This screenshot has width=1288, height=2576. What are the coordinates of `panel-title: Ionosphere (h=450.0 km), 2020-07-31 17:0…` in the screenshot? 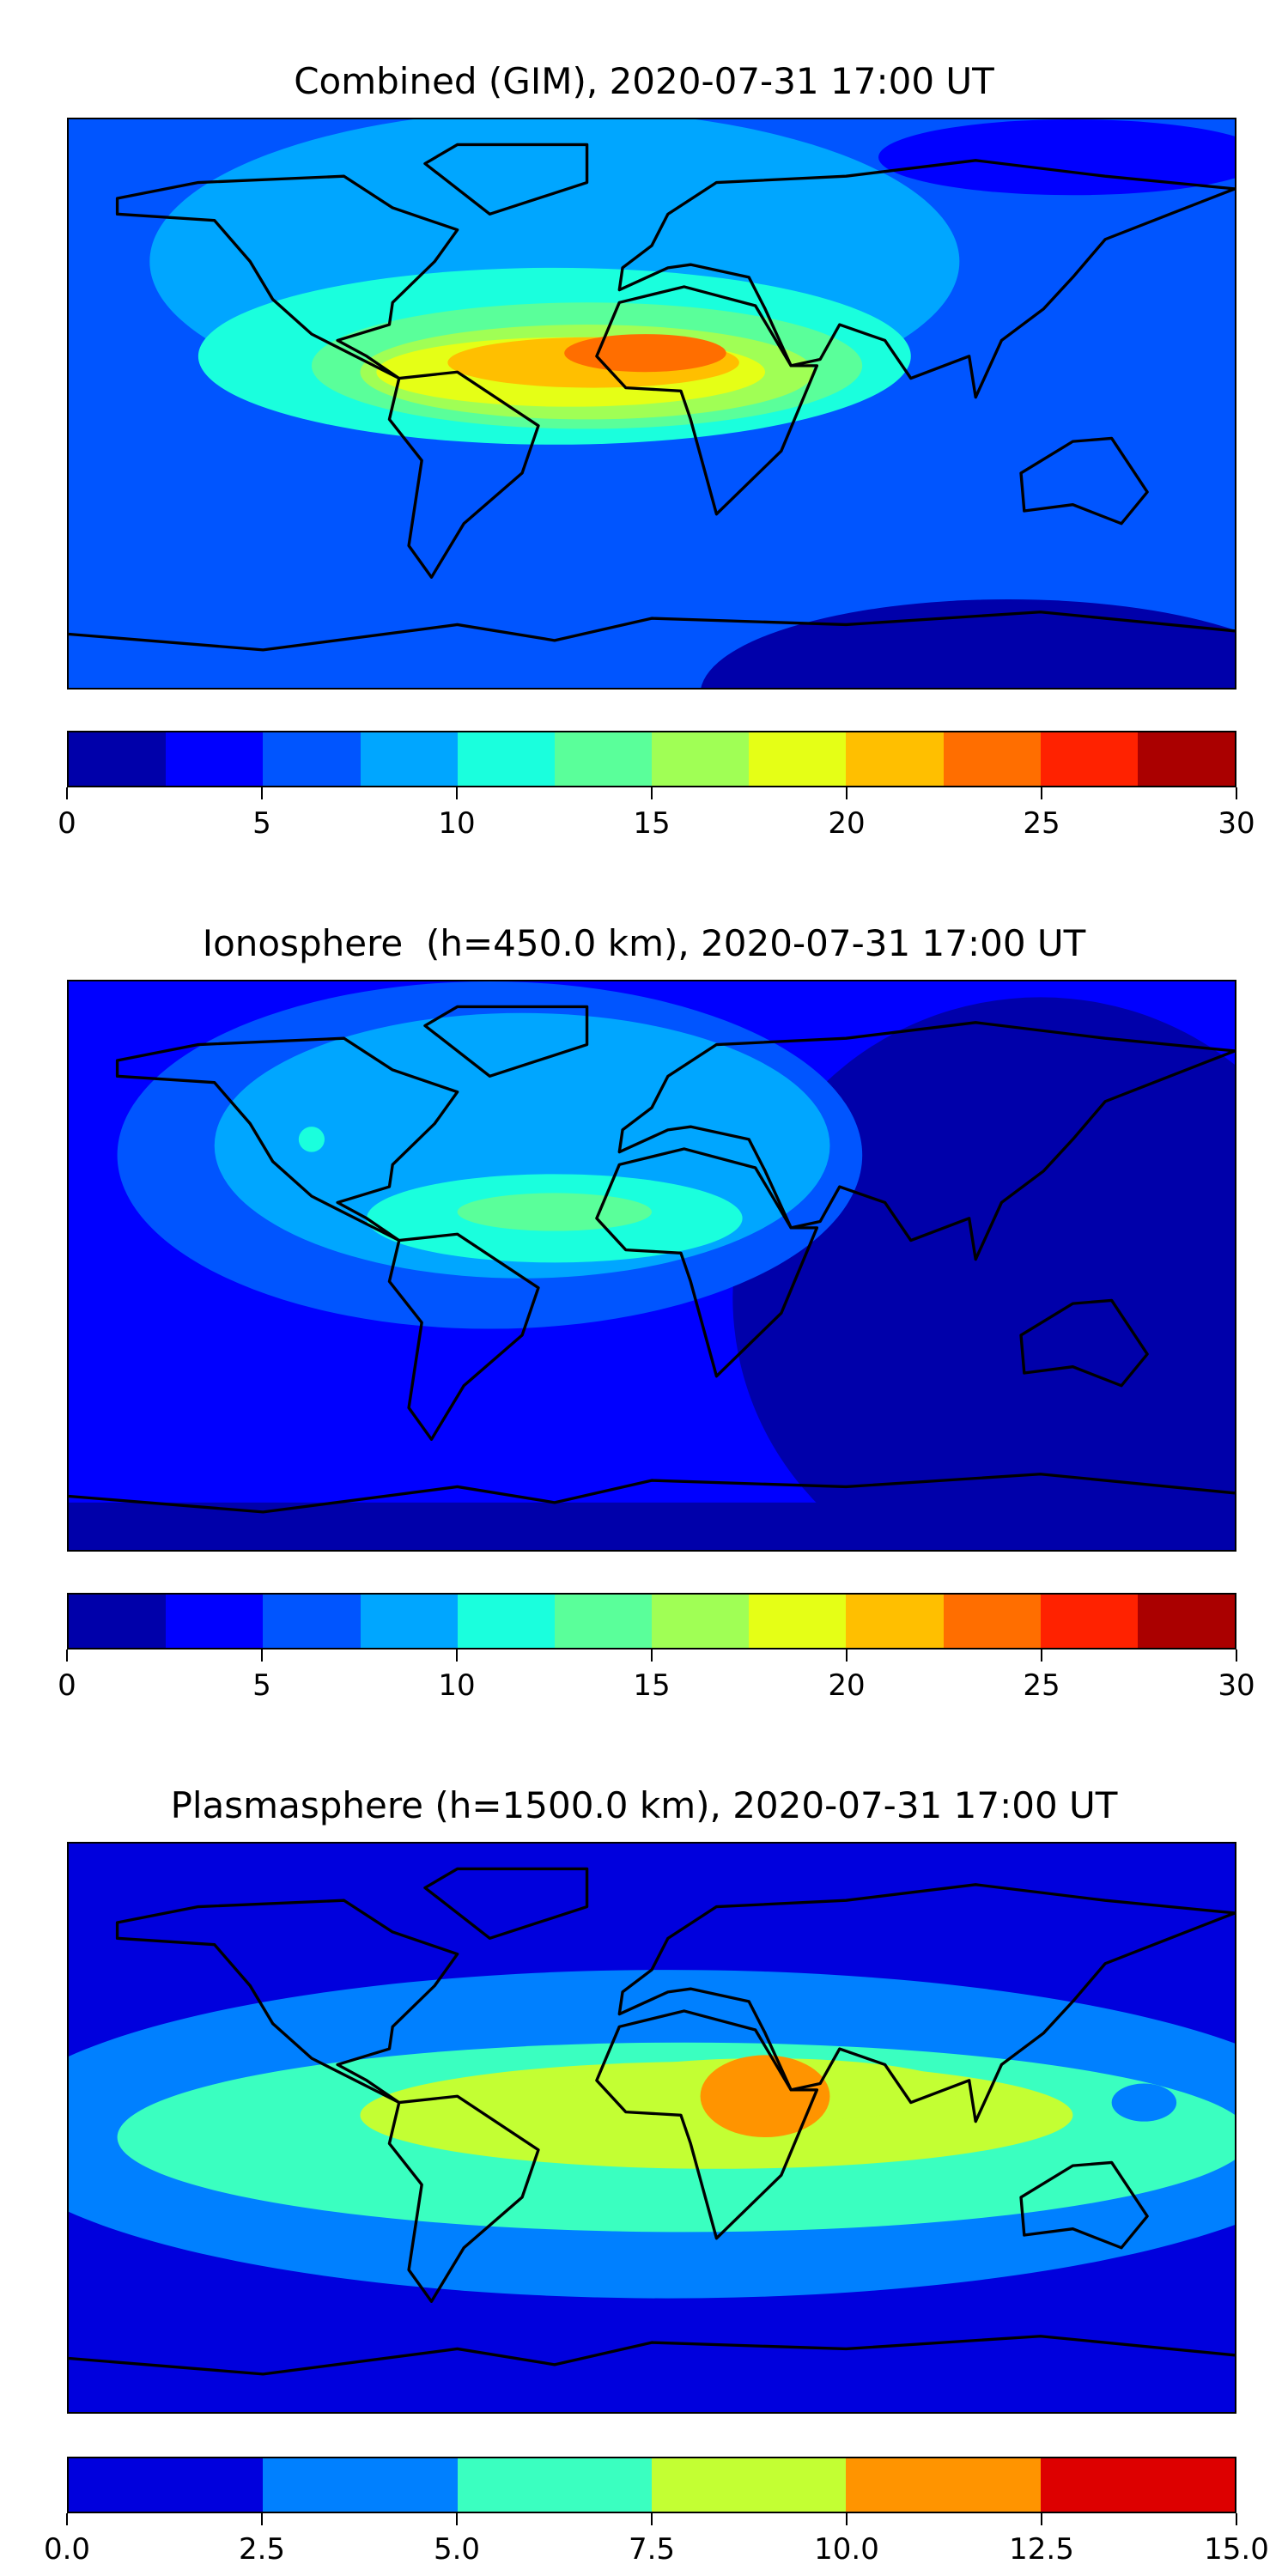 It's located at (644, 943).